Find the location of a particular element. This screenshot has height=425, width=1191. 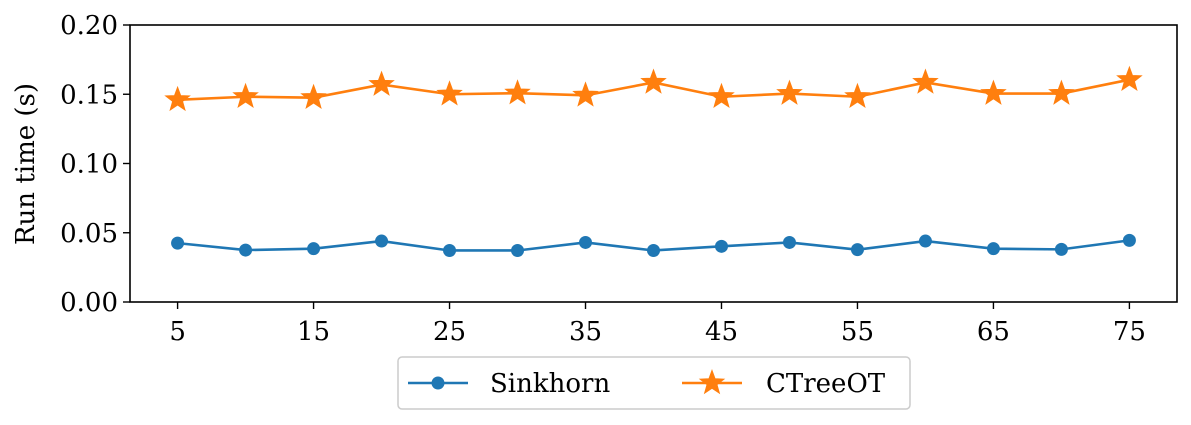

legend-label-sinkhorn: Sinkhorn is located at coordinates (550, 384).